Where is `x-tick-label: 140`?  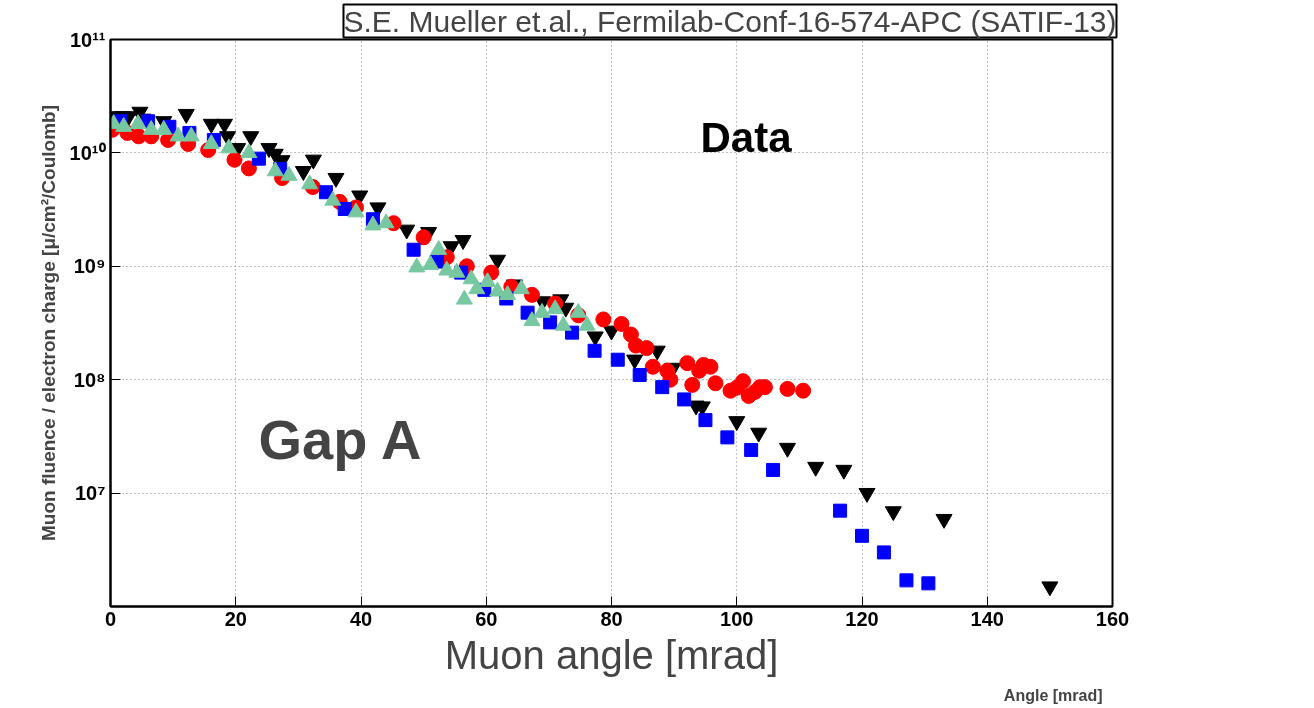
x-tick-label: 140 is located at coordinates (987, 618).